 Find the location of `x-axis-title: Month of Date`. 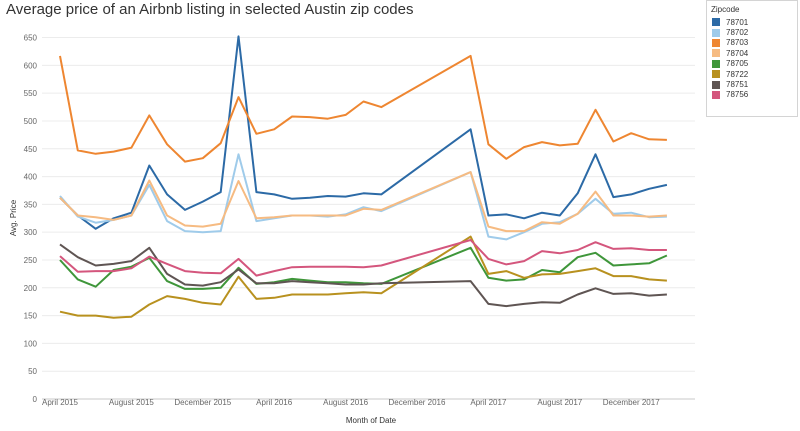

x-axis-title: Month of Date is located at coordinates (371, 420).